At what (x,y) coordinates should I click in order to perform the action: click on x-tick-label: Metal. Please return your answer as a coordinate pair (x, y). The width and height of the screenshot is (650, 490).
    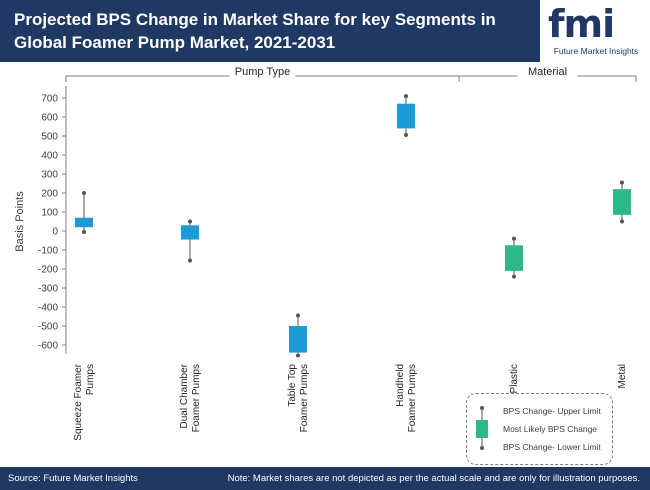
    Looking at the image, I should click on (622, 376).